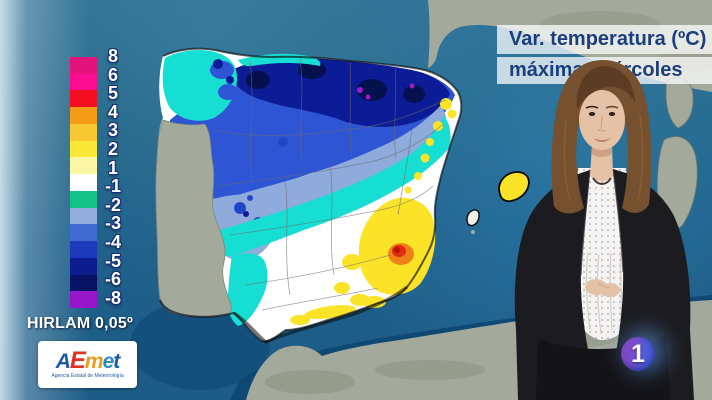  Describe the element at coordinates (112, 74) in the screenshot. I see `legend-label: 6` at that location.